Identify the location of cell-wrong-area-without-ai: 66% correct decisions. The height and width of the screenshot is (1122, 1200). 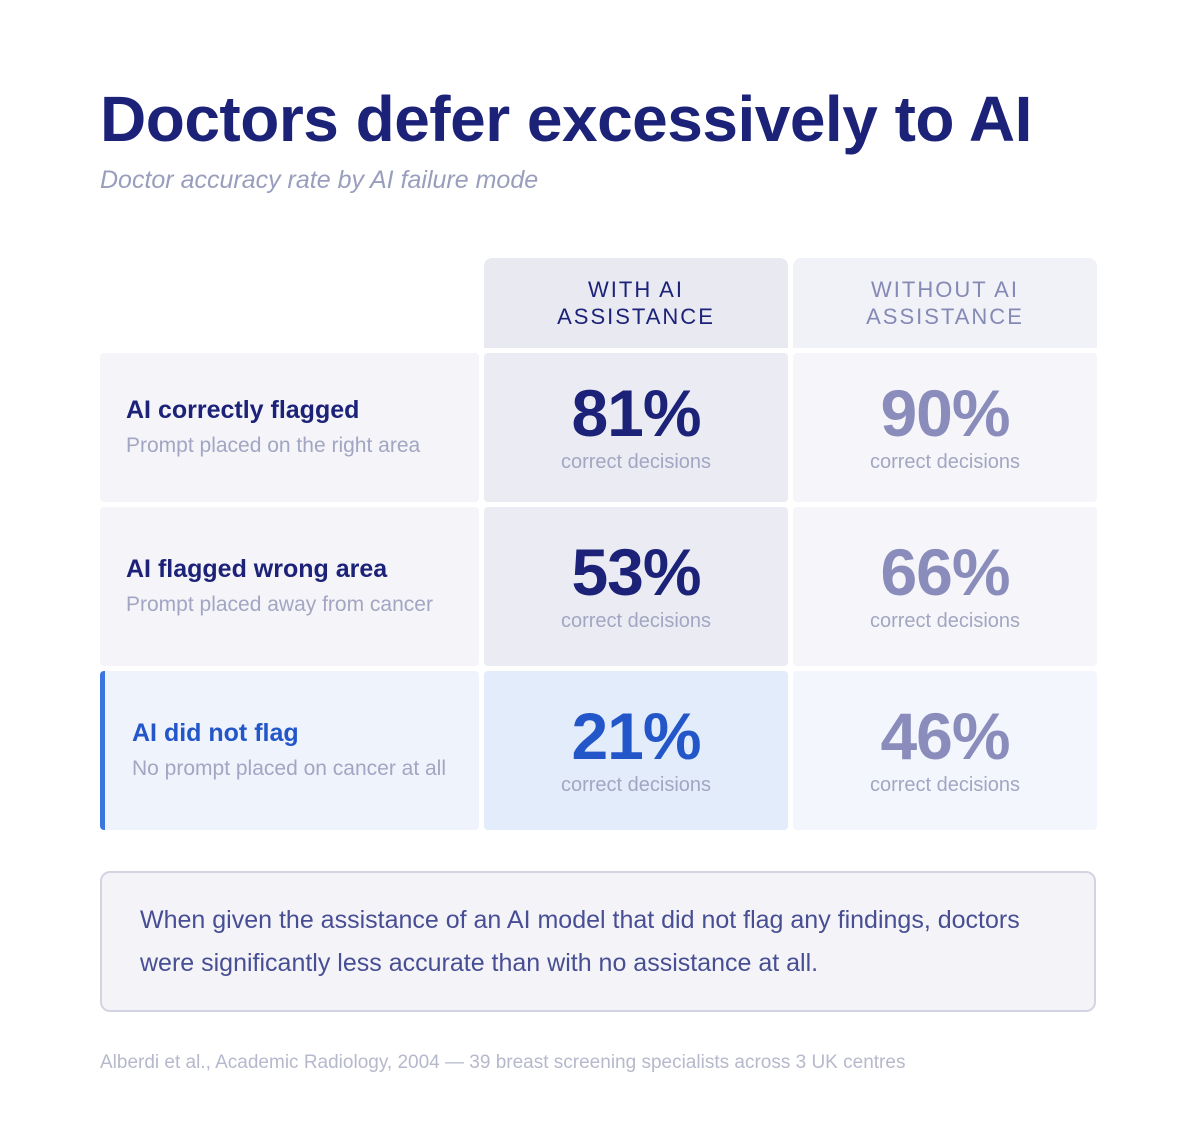
(945, 586).